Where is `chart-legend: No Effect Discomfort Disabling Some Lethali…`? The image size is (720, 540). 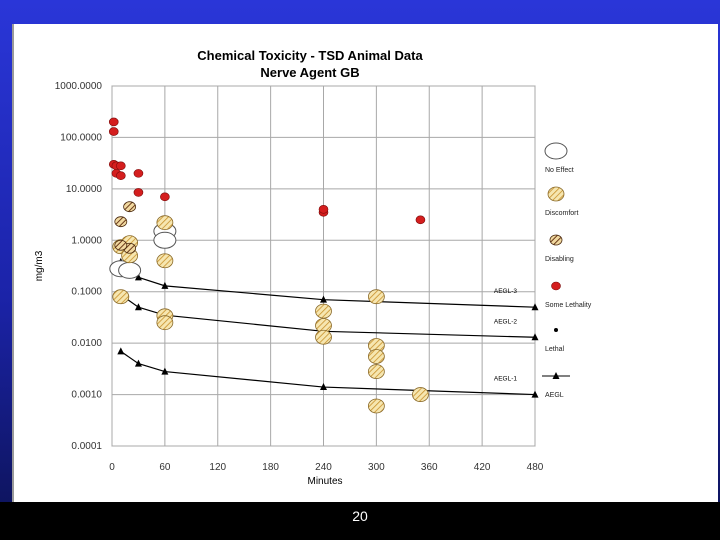 chart-legend: No Effect Discomfort Disabling Some Lethali… is located at coordinates (567, 270).